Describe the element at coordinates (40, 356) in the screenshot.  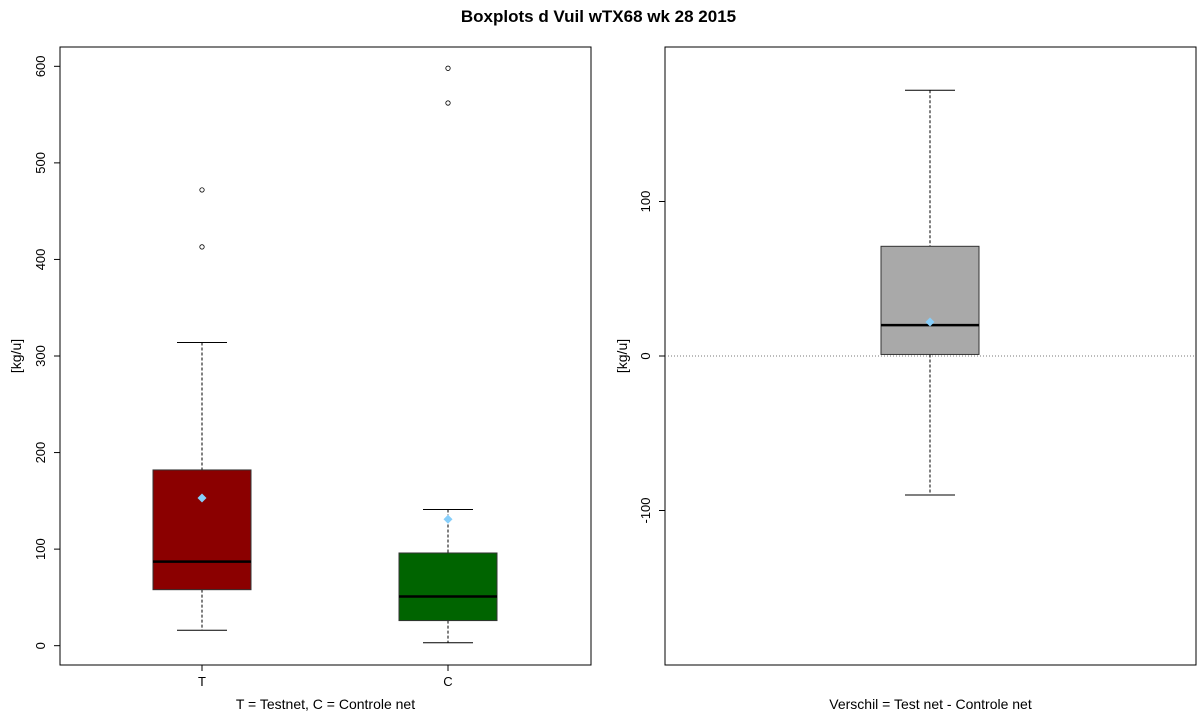
I see `y-tick-label: 300` at that location.